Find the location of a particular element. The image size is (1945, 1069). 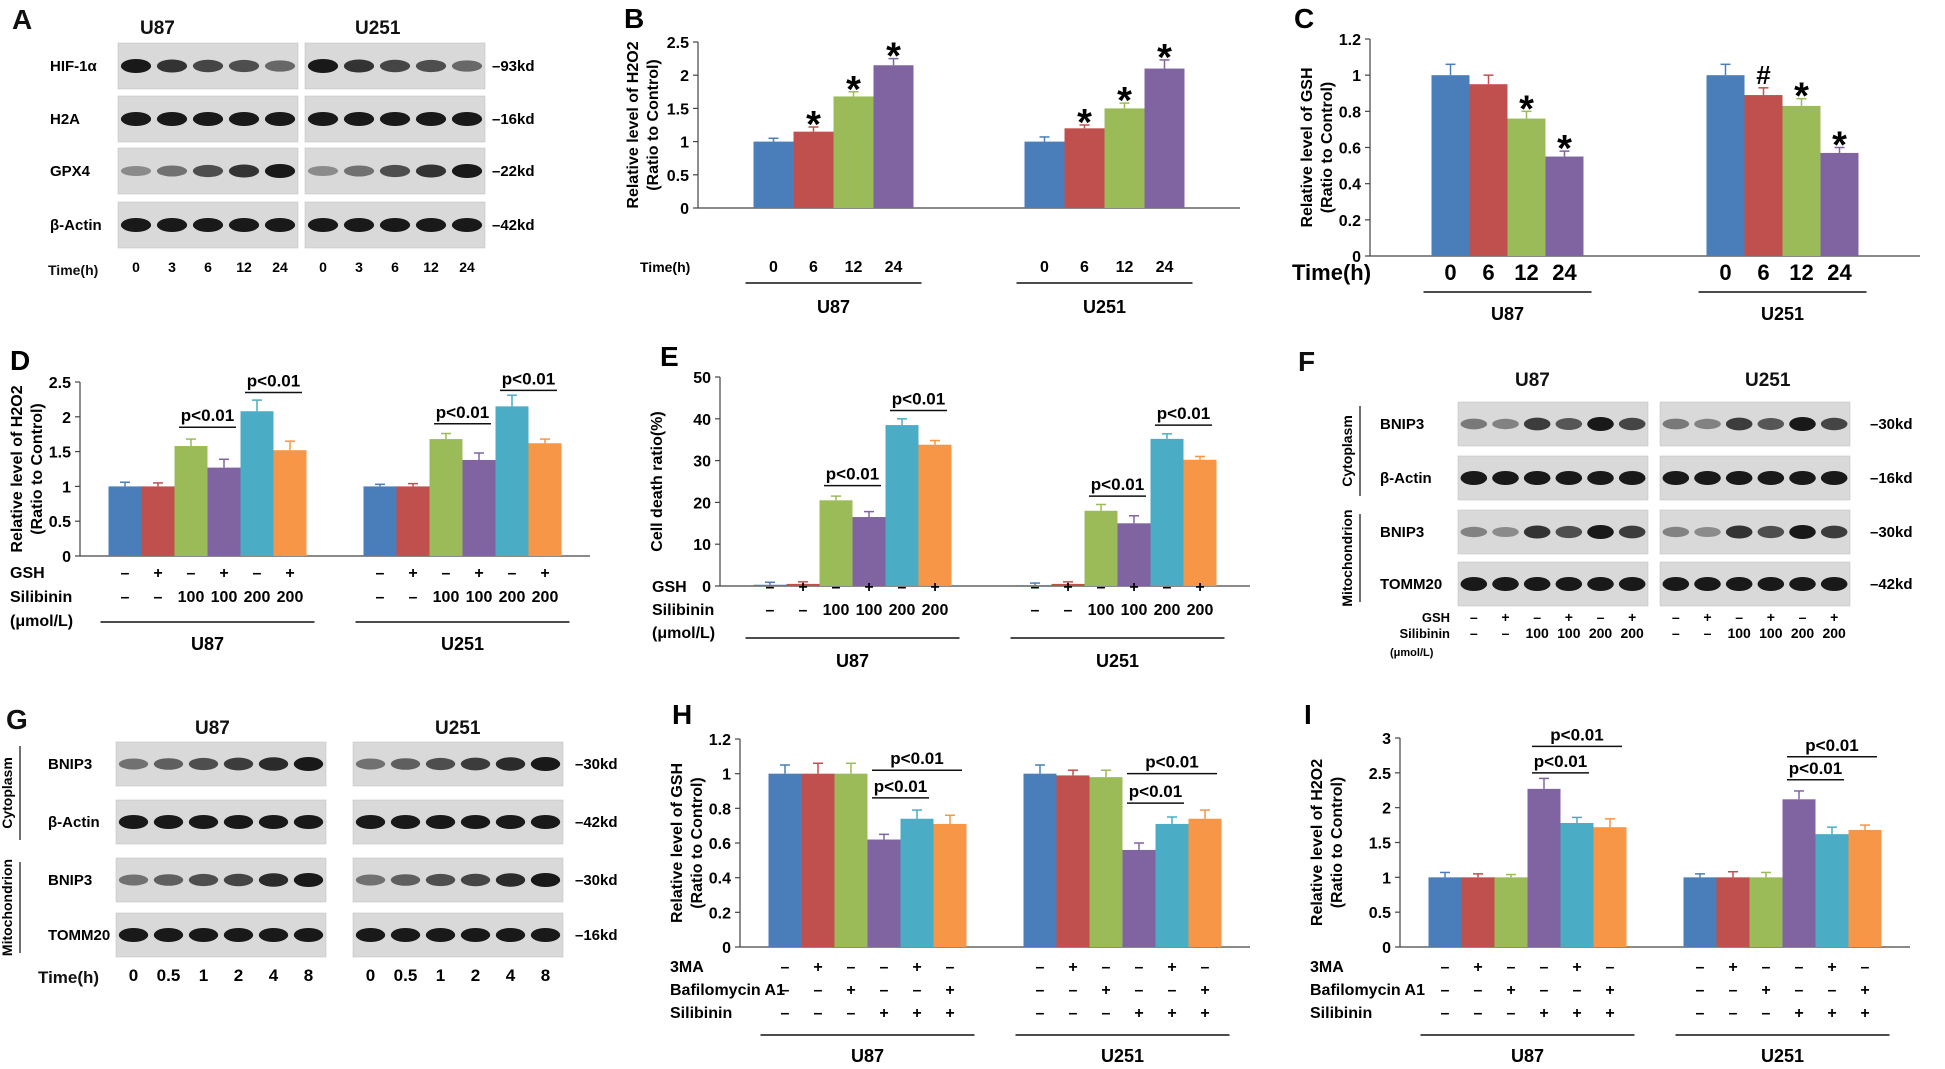

blot-row-label: β-Actin is located at coordinates (1406, 478).